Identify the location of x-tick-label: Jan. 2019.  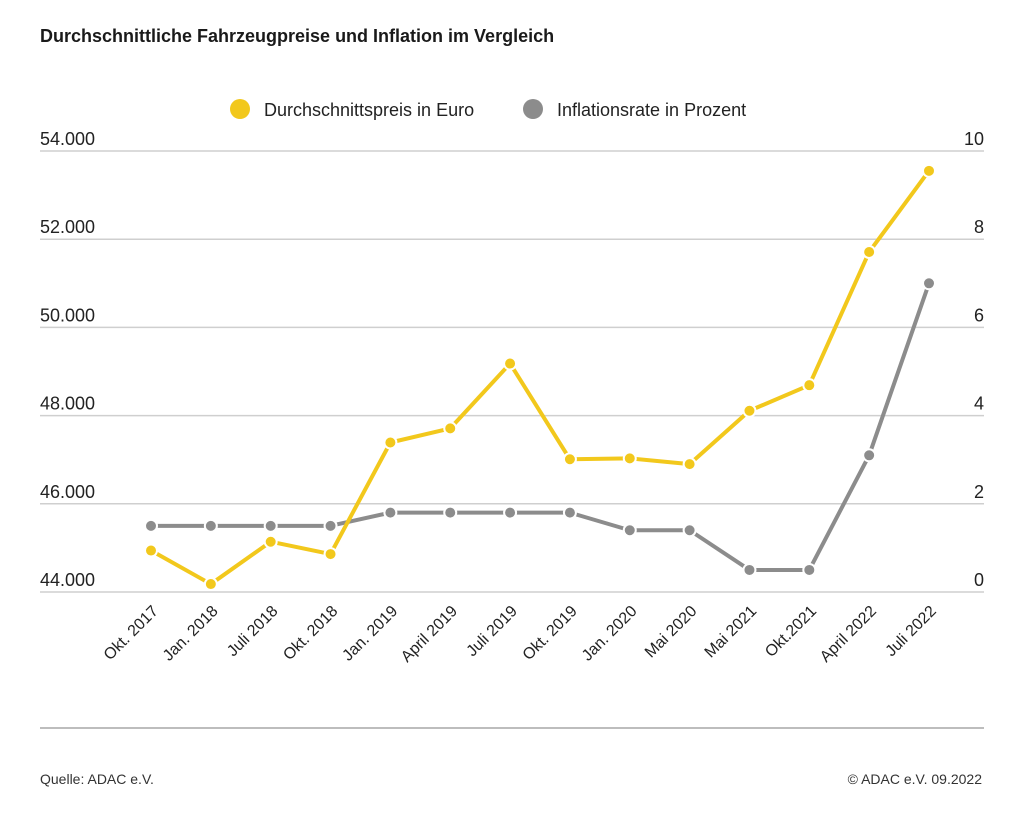
(370, 634).